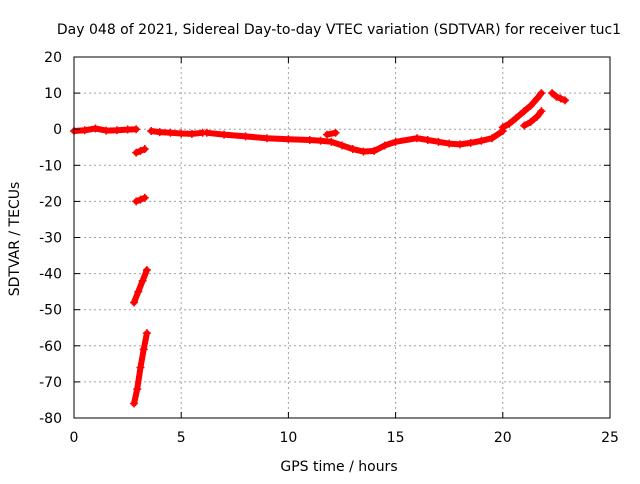 Image resolution: width=640 pixels, height=484 pixels. Describe the element at coordinates (50, 383) in the screenshot. I see `y-tick-label: -70` at that location.